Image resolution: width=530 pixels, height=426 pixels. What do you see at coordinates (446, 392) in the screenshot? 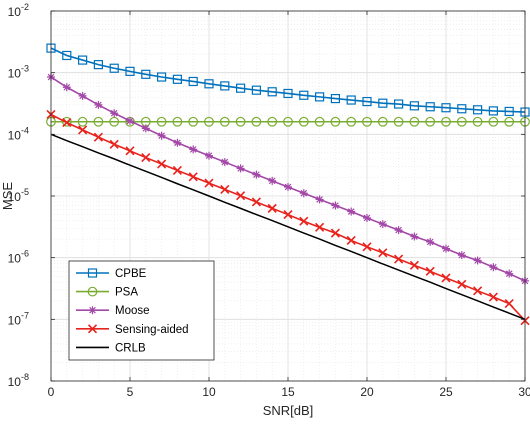
I see `x-tick-label: 25` at bounding box center [446, 392].